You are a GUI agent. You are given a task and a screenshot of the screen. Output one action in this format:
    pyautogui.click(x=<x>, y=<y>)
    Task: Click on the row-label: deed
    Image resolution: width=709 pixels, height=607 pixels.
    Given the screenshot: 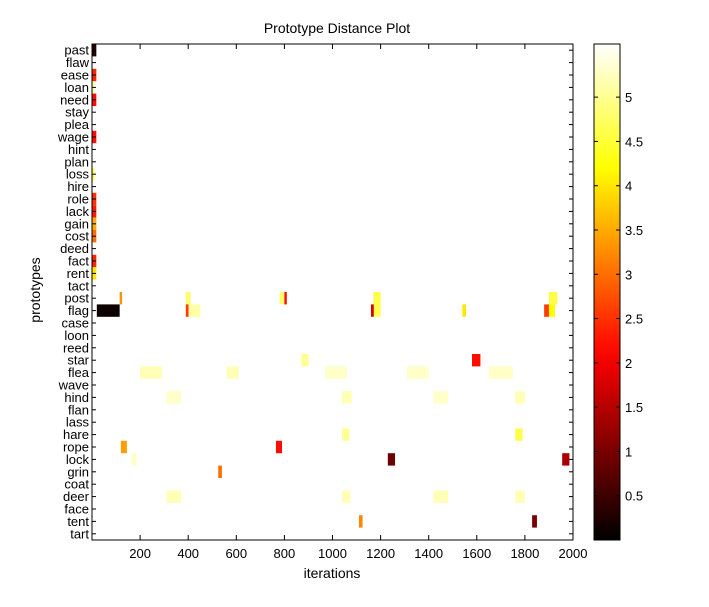 What is the action you would take?
    pyautogui.click(x=74, y=248)
    